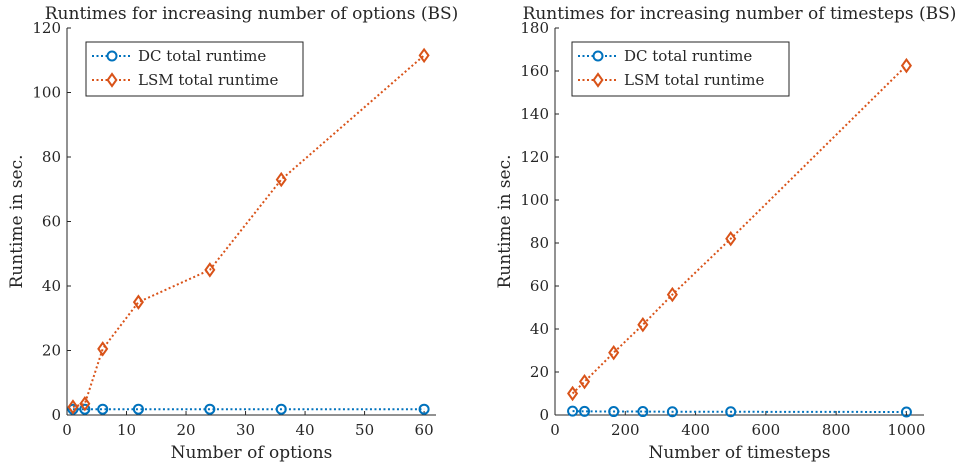 The image size is (967, 473). What do you see at coordinates (766, 430) in the screenshot?
I see `x-tick-label: 600` at bounding box center [766, 430].